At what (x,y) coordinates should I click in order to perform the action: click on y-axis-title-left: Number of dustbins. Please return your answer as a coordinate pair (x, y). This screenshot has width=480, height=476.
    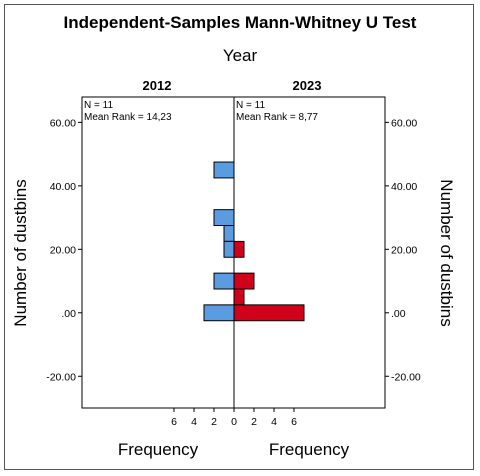
    Looking at the image, I should click on (20, 252).